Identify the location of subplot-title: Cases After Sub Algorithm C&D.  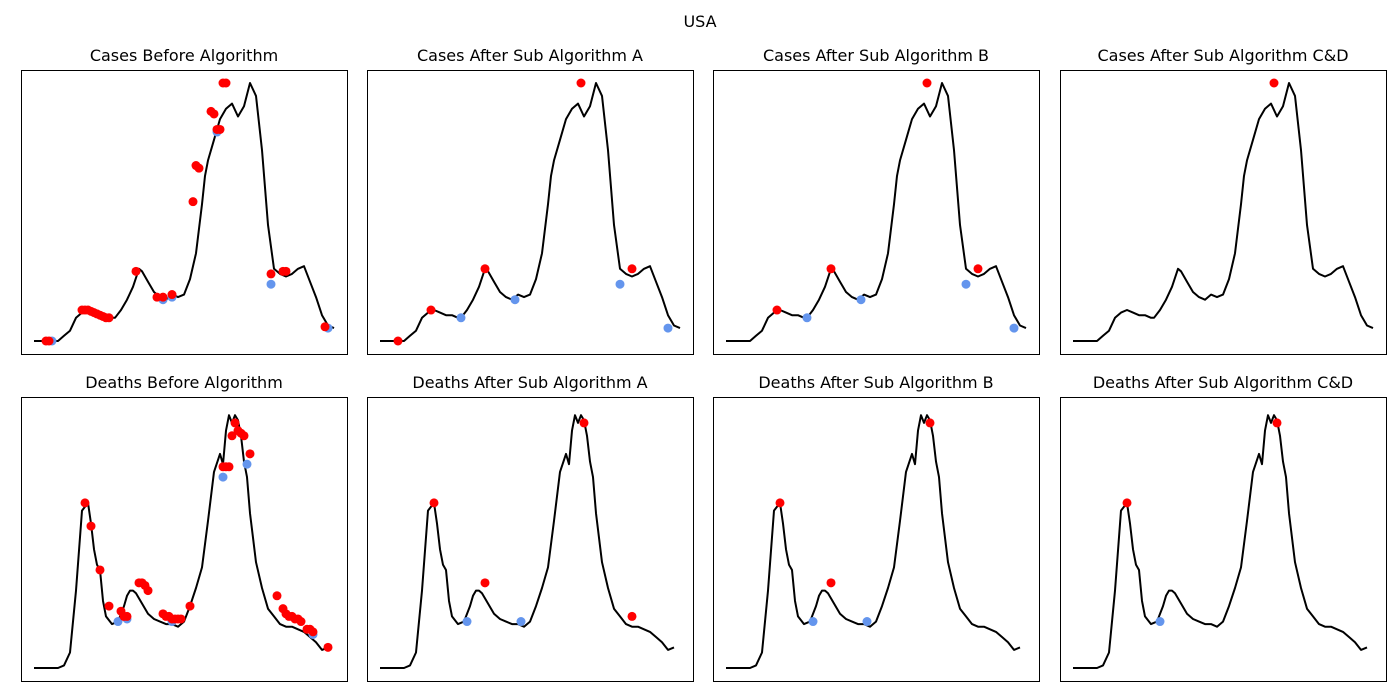
(1222, 55).